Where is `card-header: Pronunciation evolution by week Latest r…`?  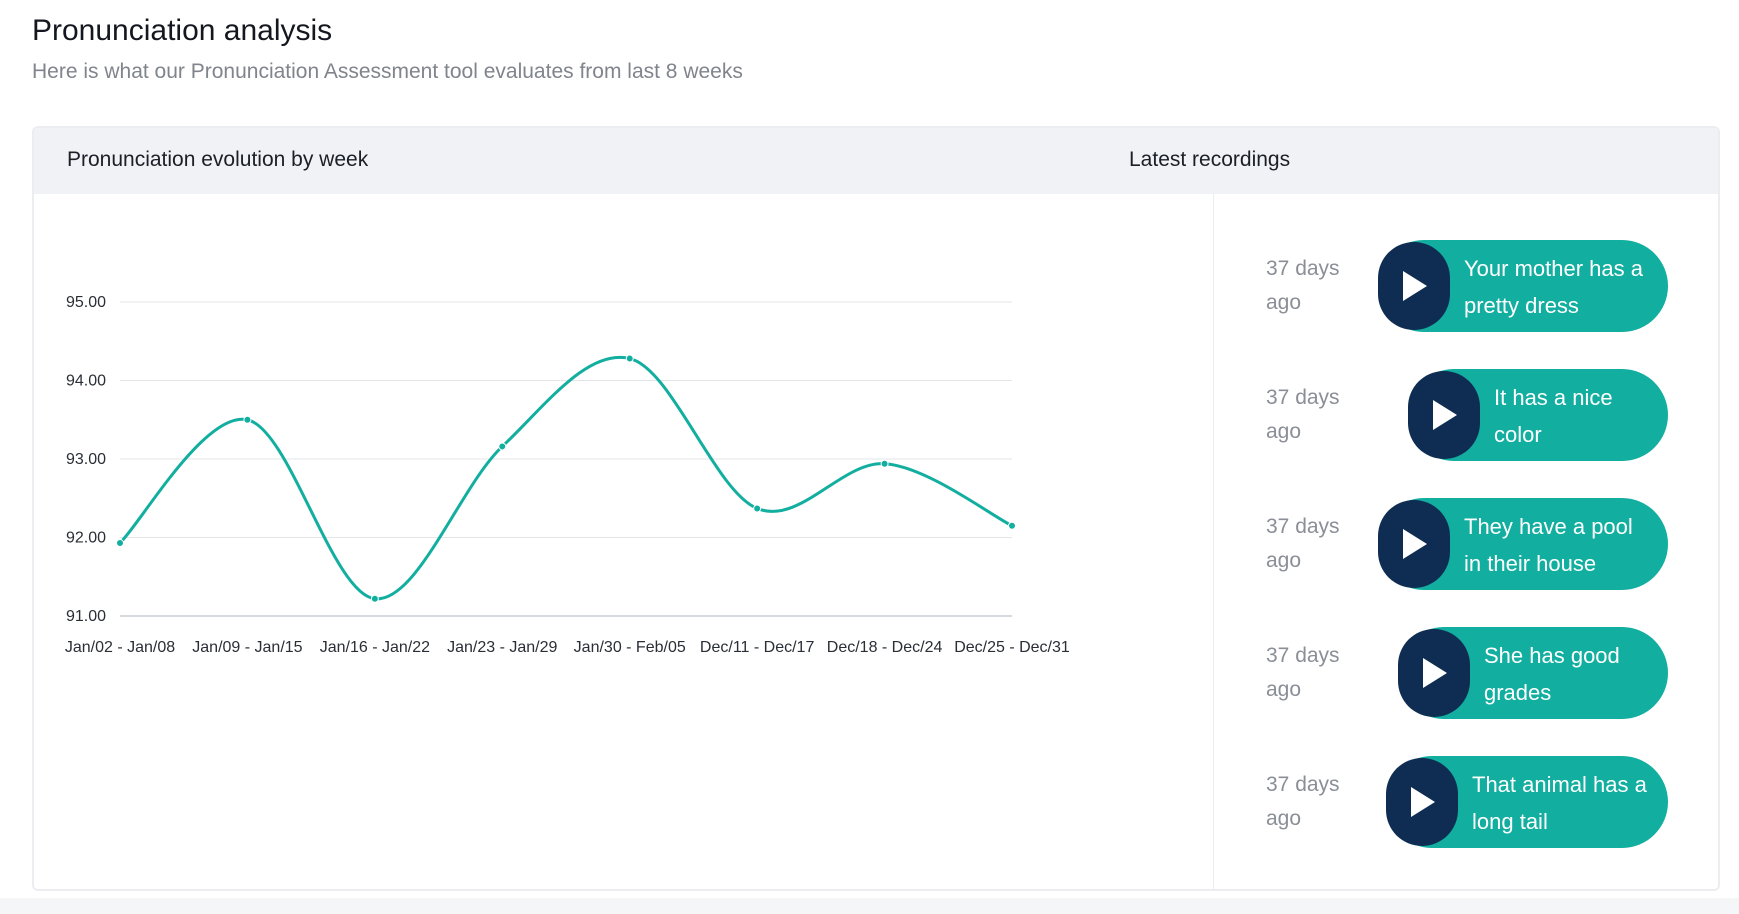
card-header: Pronunciation evolution by week Latest r… is located at coordinates (876, 161).